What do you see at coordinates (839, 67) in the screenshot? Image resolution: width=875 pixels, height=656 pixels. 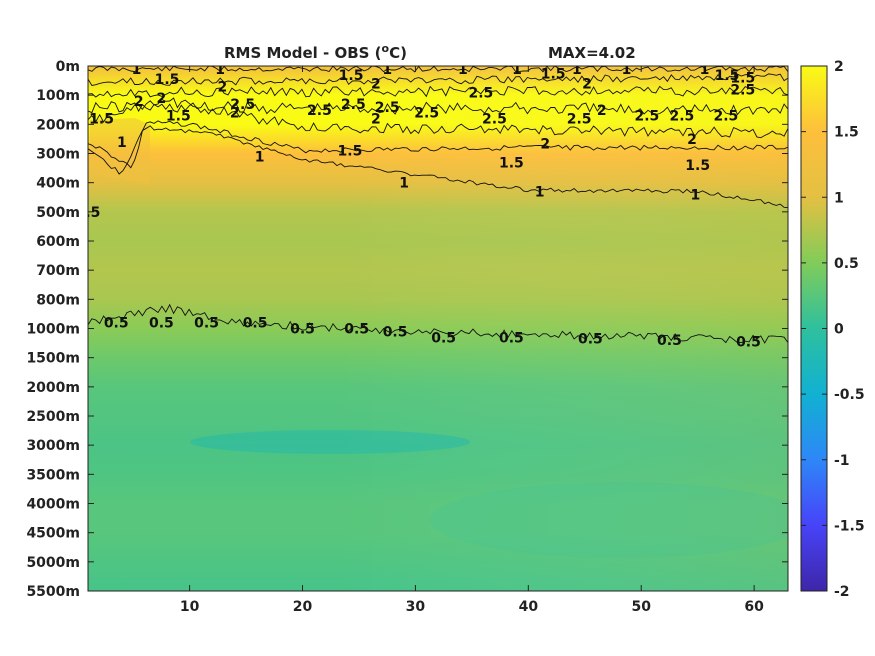 I see `colorbar-tick-label: 2` at bounding box center [839, 67].